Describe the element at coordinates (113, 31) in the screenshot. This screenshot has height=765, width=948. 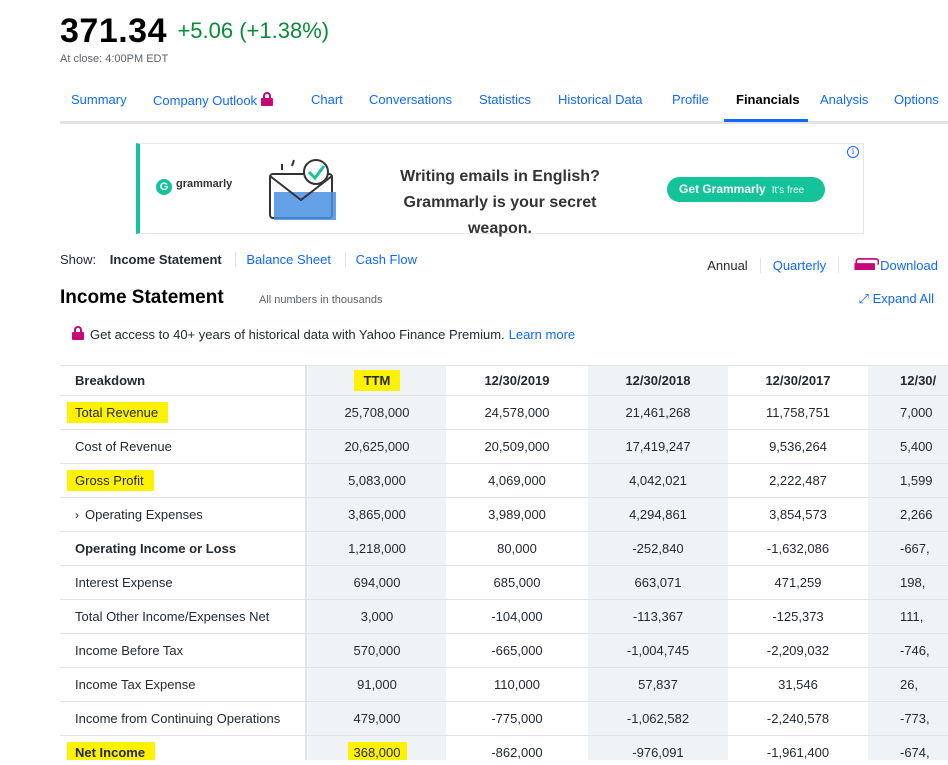
I see `quote-price: 371.34` at that location.